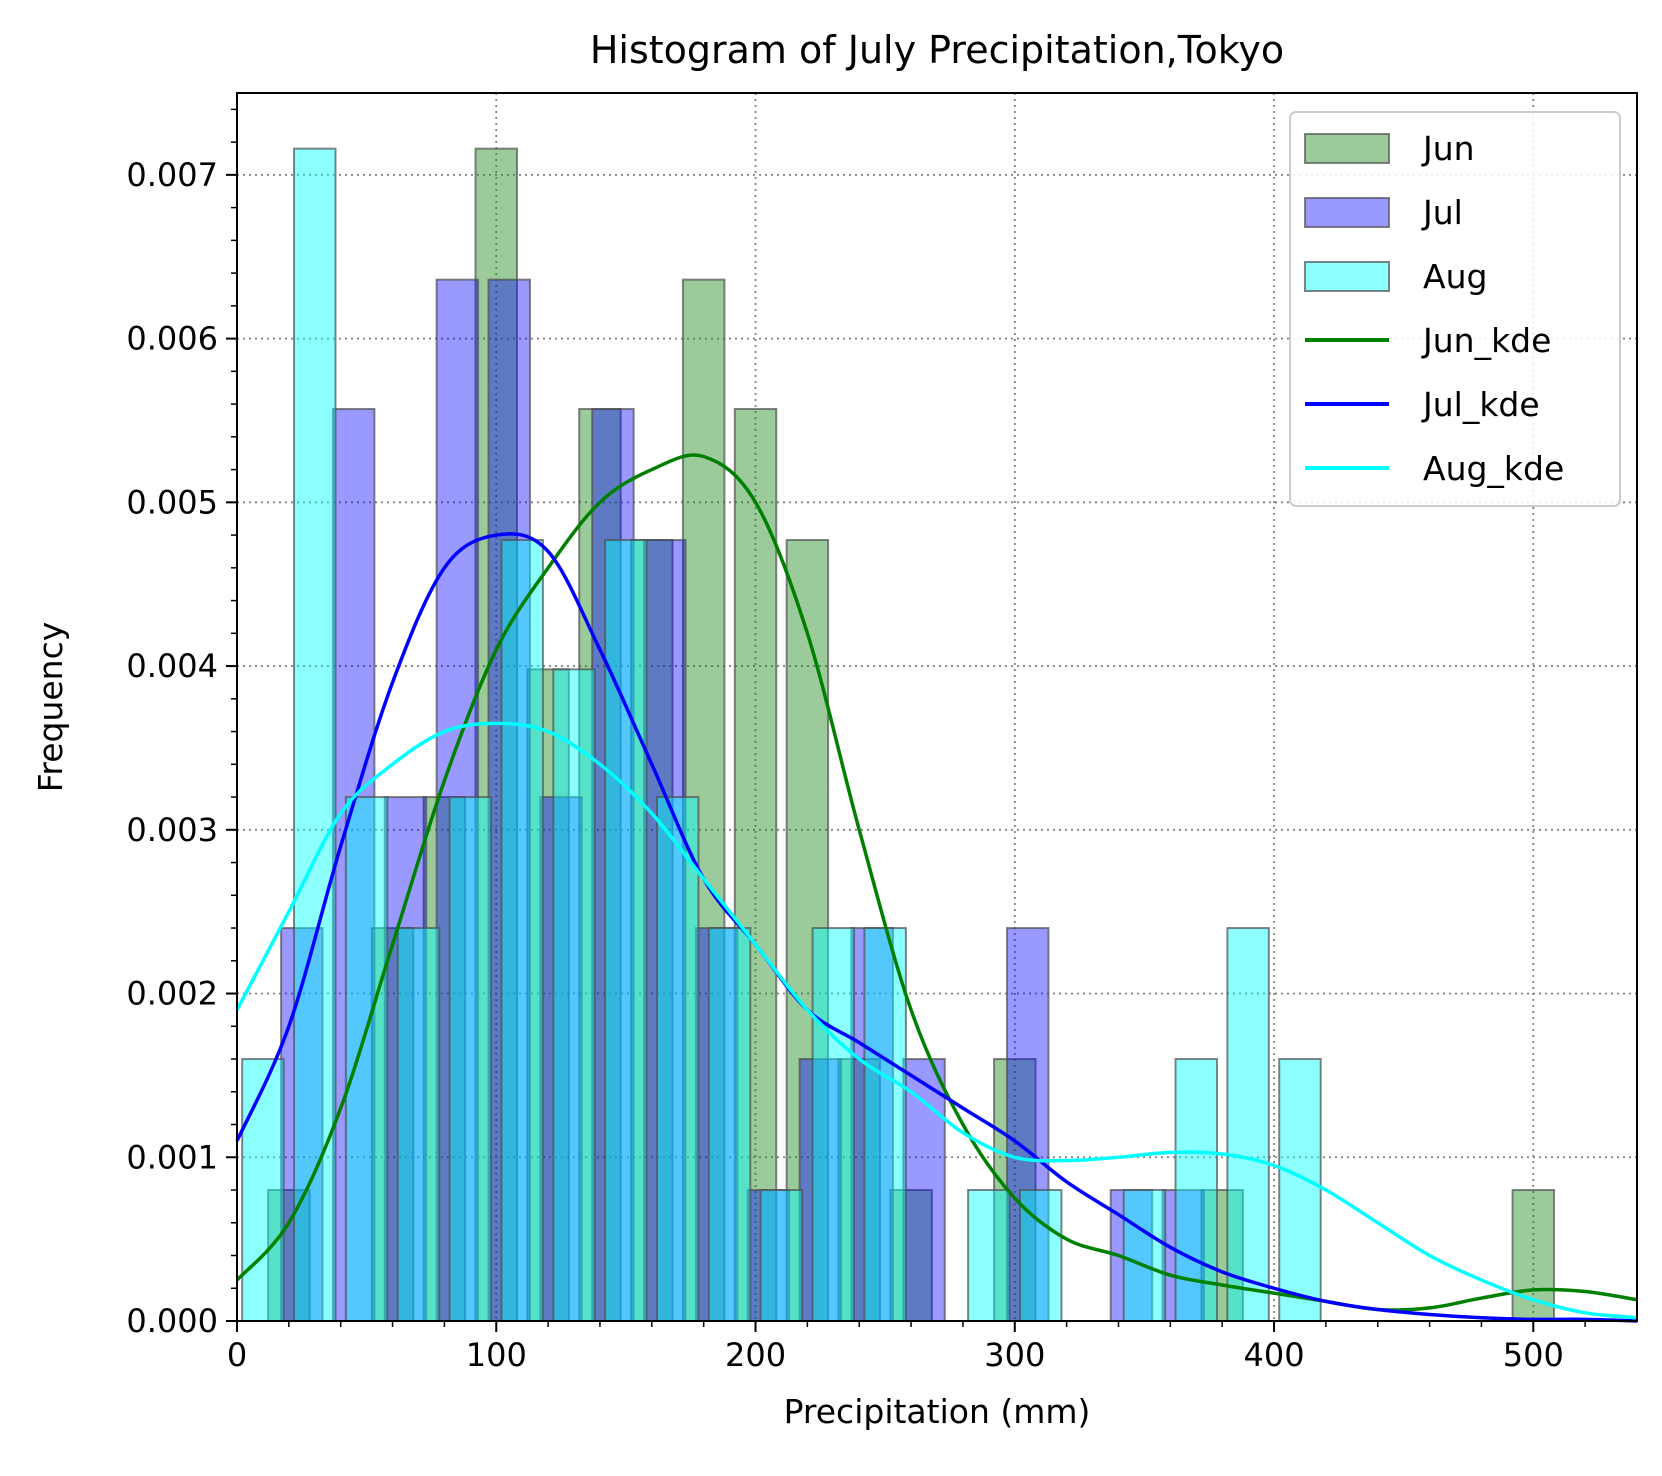 This screenshot has height=1476, width=1662. Describe the element at coordinates (50, 707) in the screenshot. I see `y-axis-label: Frequency` at that location.